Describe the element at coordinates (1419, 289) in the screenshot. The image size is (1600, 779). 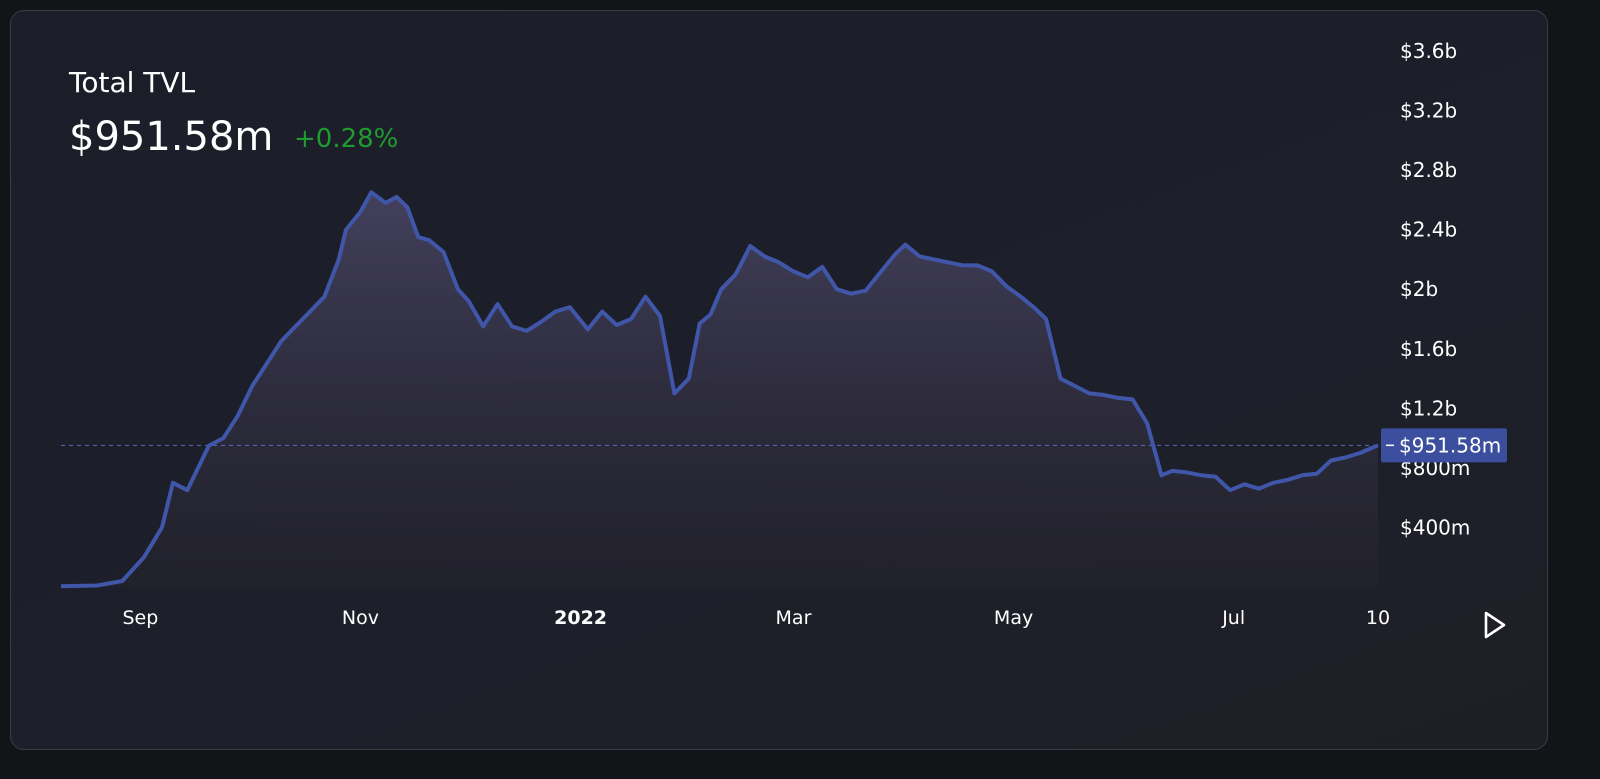
I see `y-tick-label: $2b` at that location.